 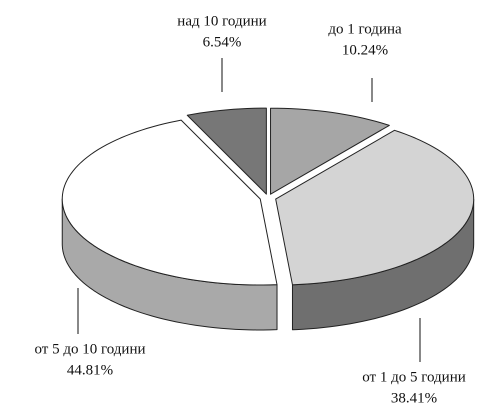 I want to click on value-label: 6.54%, so click(x=222, y=42).